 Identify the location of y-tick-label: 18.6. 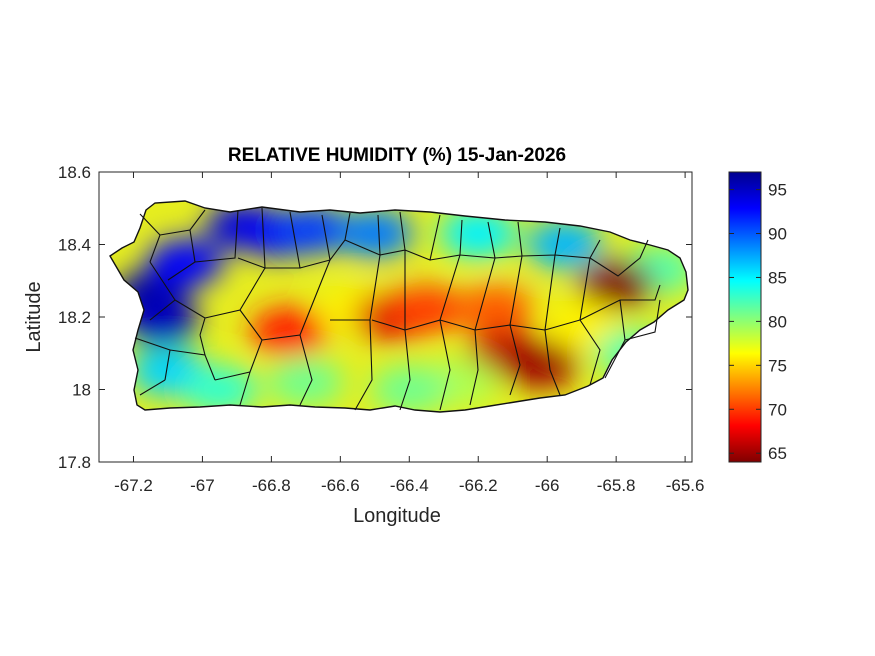
(74, 172).